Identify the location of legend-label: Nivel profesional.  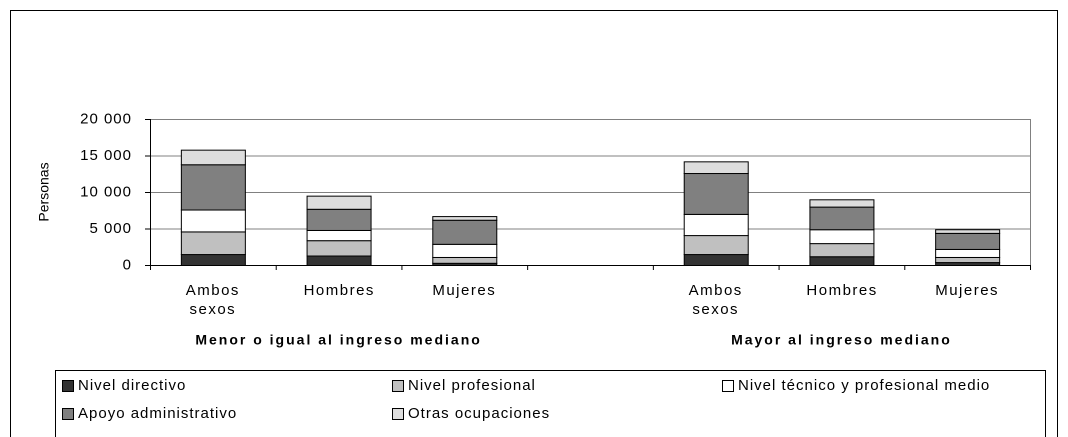
(472, 385).